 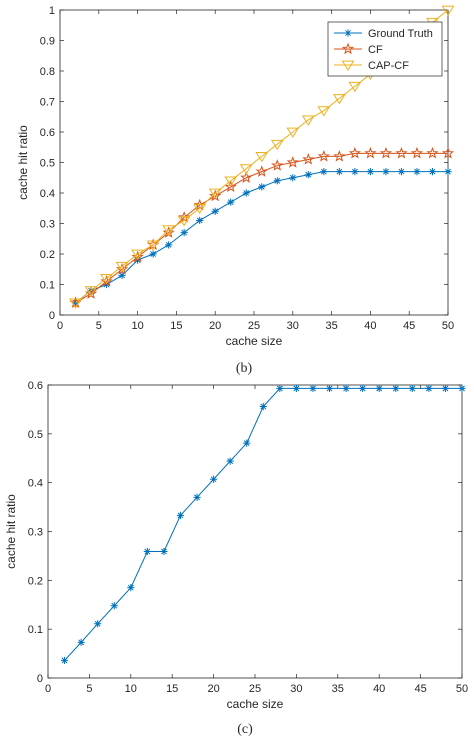 What do you see at coordinates (52, 11) in the screenshot?
I see `y-tick-label: 1` at bounding box center [52, 11].